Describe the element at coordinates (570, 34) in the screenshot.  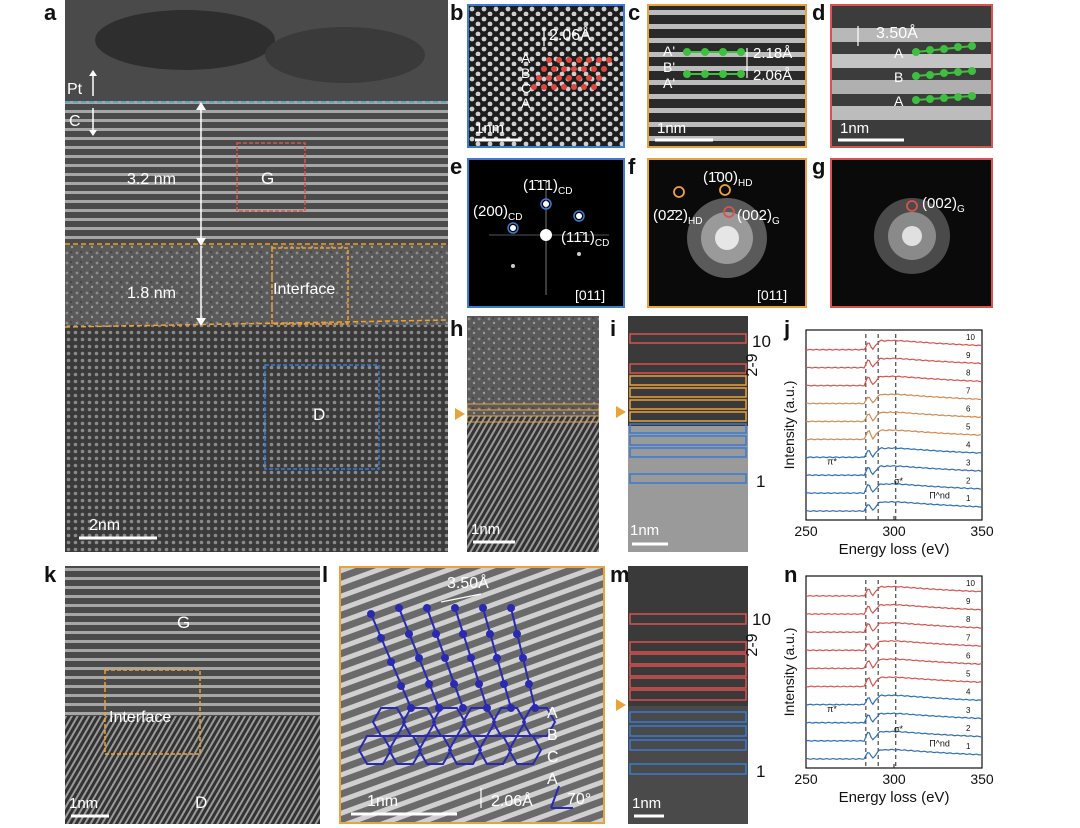
I see `b-spacing-label: 2.06Å` at that location.